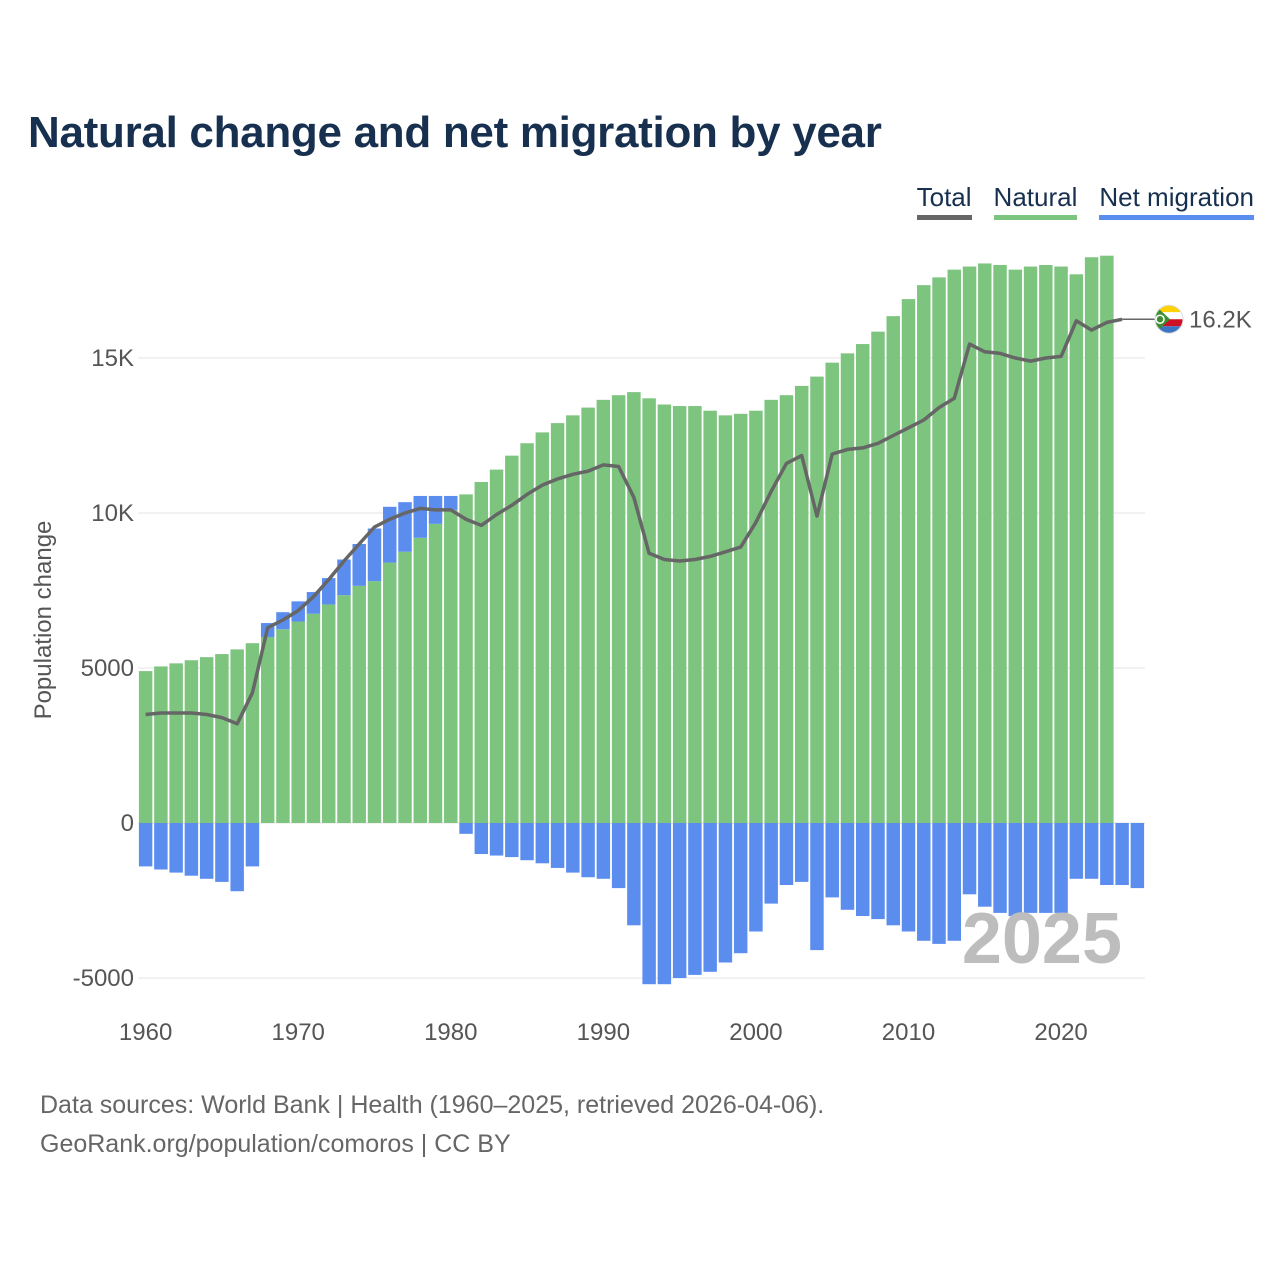 This screenshot has width=1280, height=1280. What do you see at coordinates (944, 201) in the screenshot?
I see `legend-total: Total` at bounding box center [944, 201].